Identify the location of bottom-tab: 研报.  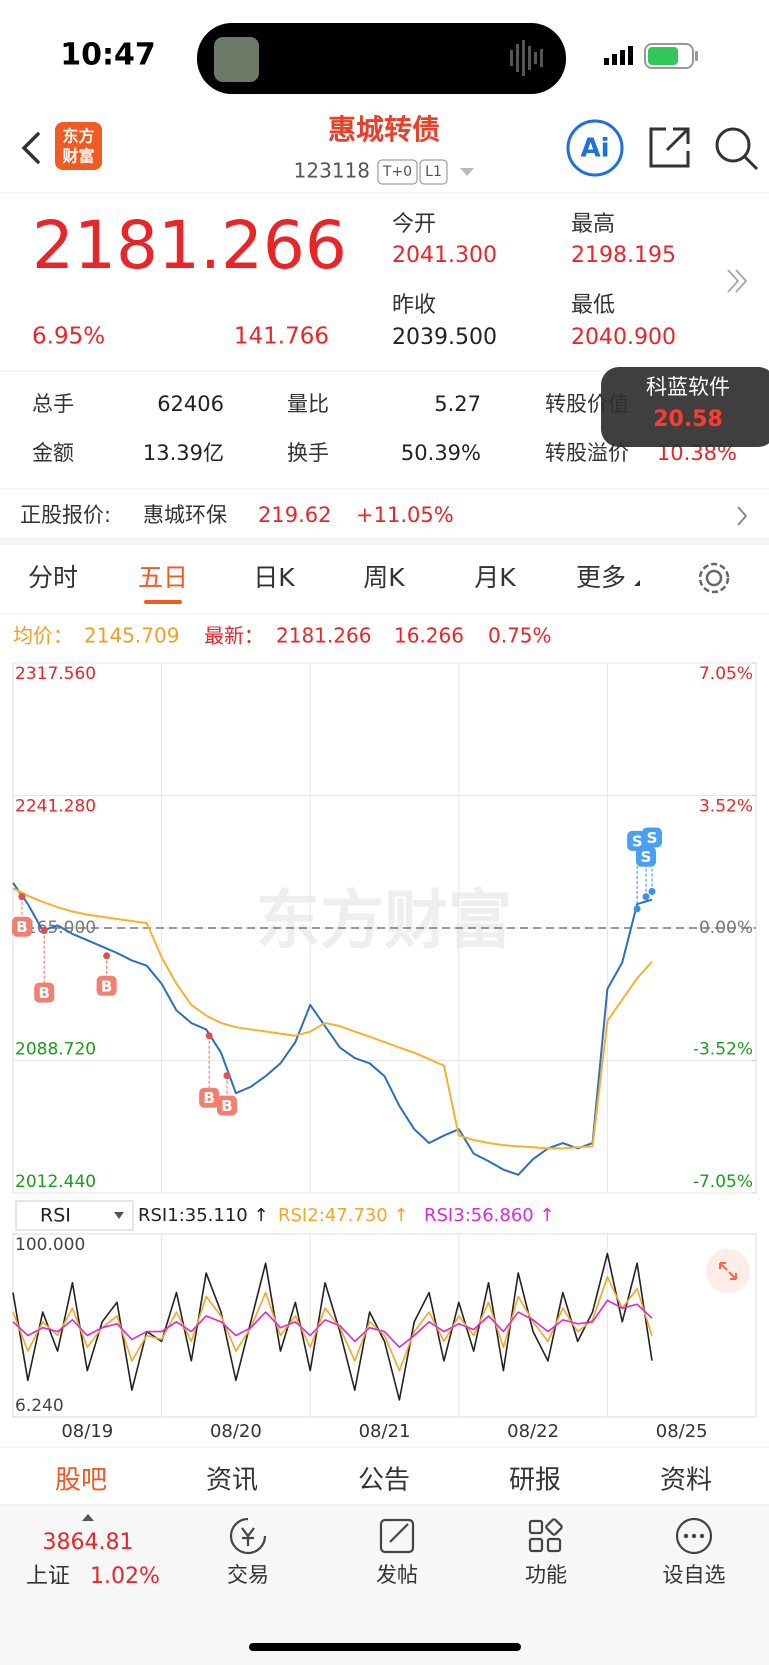
(535, 1481).